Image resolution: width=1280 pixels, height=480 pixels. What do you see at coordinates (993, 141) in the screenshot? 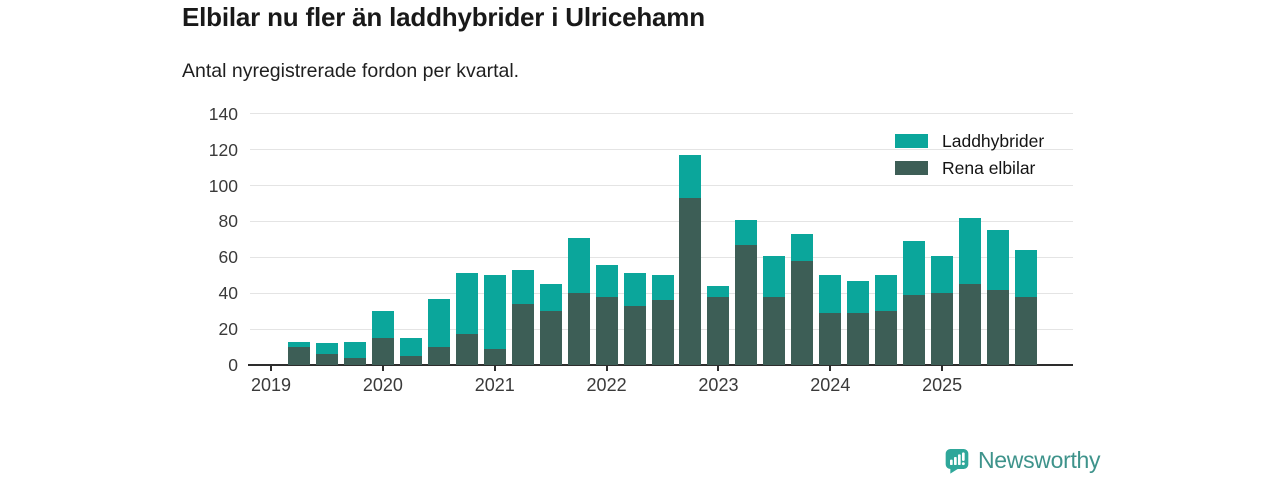
I see `legend-label-laddhybrider: Laddhybrider` at bounding box center [993, 141].